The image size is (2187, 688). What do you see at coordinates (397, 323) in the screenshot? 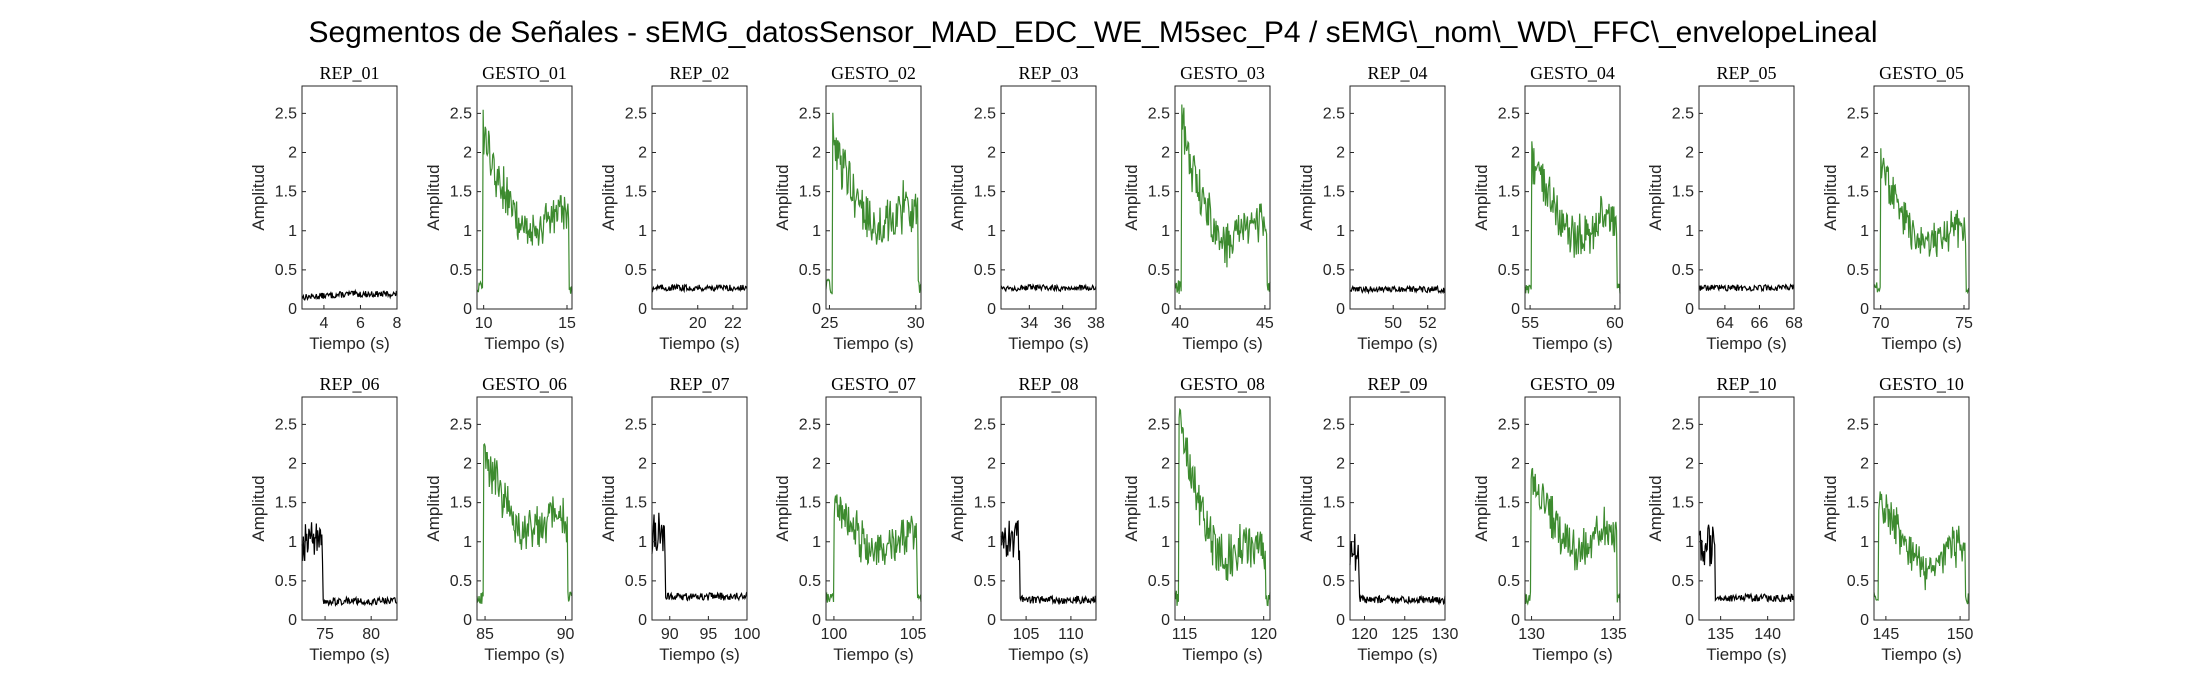
I see `x-tick-label: 8` at bounding box center [397, 323].